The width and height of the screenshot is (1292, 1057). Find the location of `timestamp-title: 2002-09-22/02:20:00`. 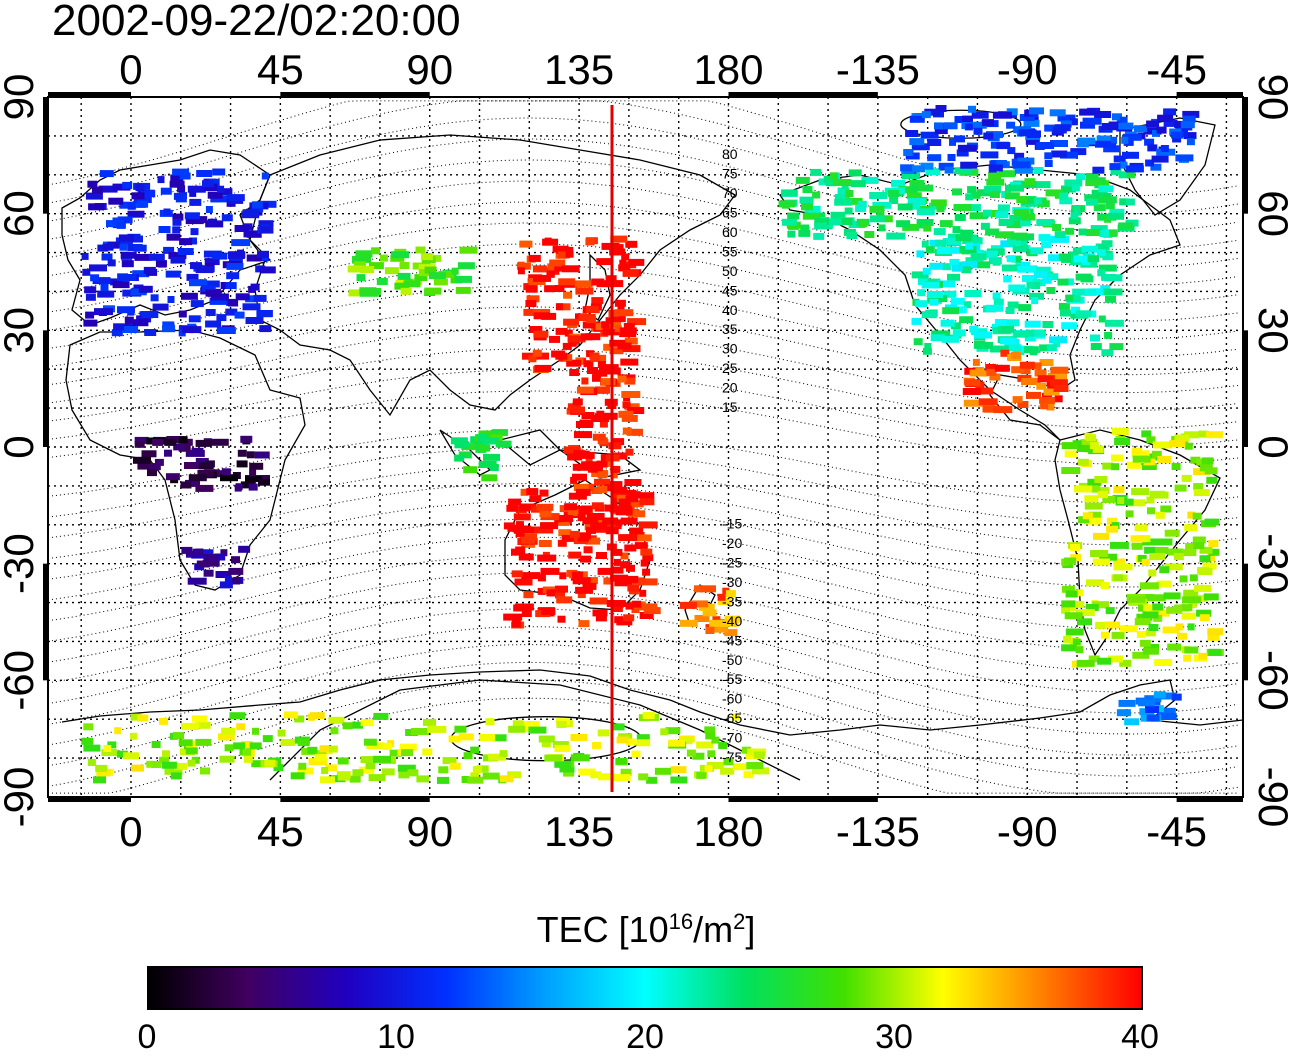

timestamp-title: 2002-09-22/02:20:00 is located at coordinates (256, 22).